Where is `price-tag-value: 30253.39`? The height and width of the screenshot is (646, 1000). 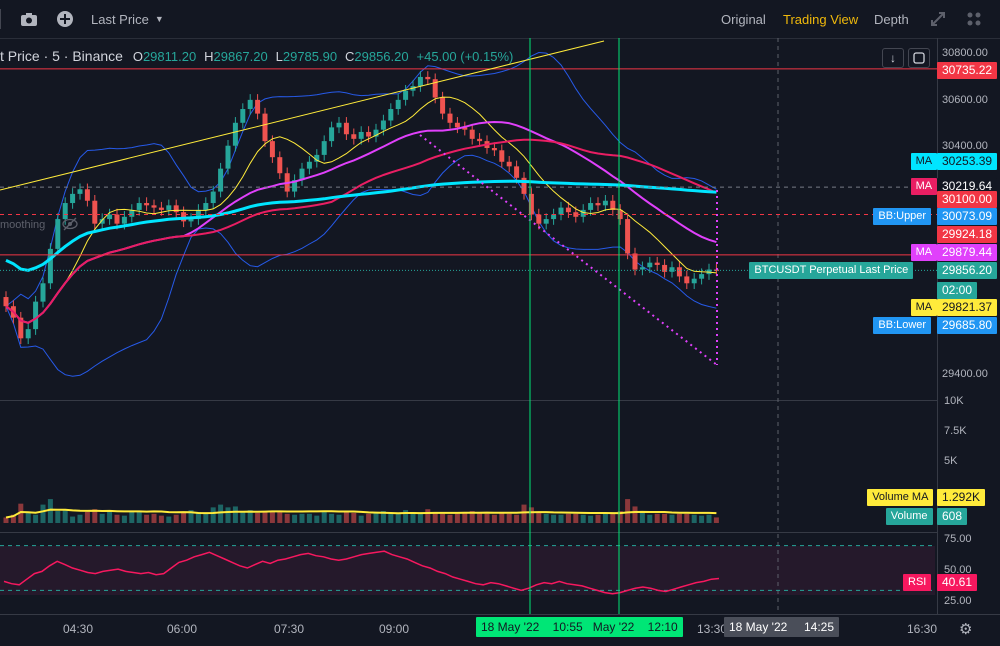 price-tag-value: 30253.39 is located at coordinates (967, 161).